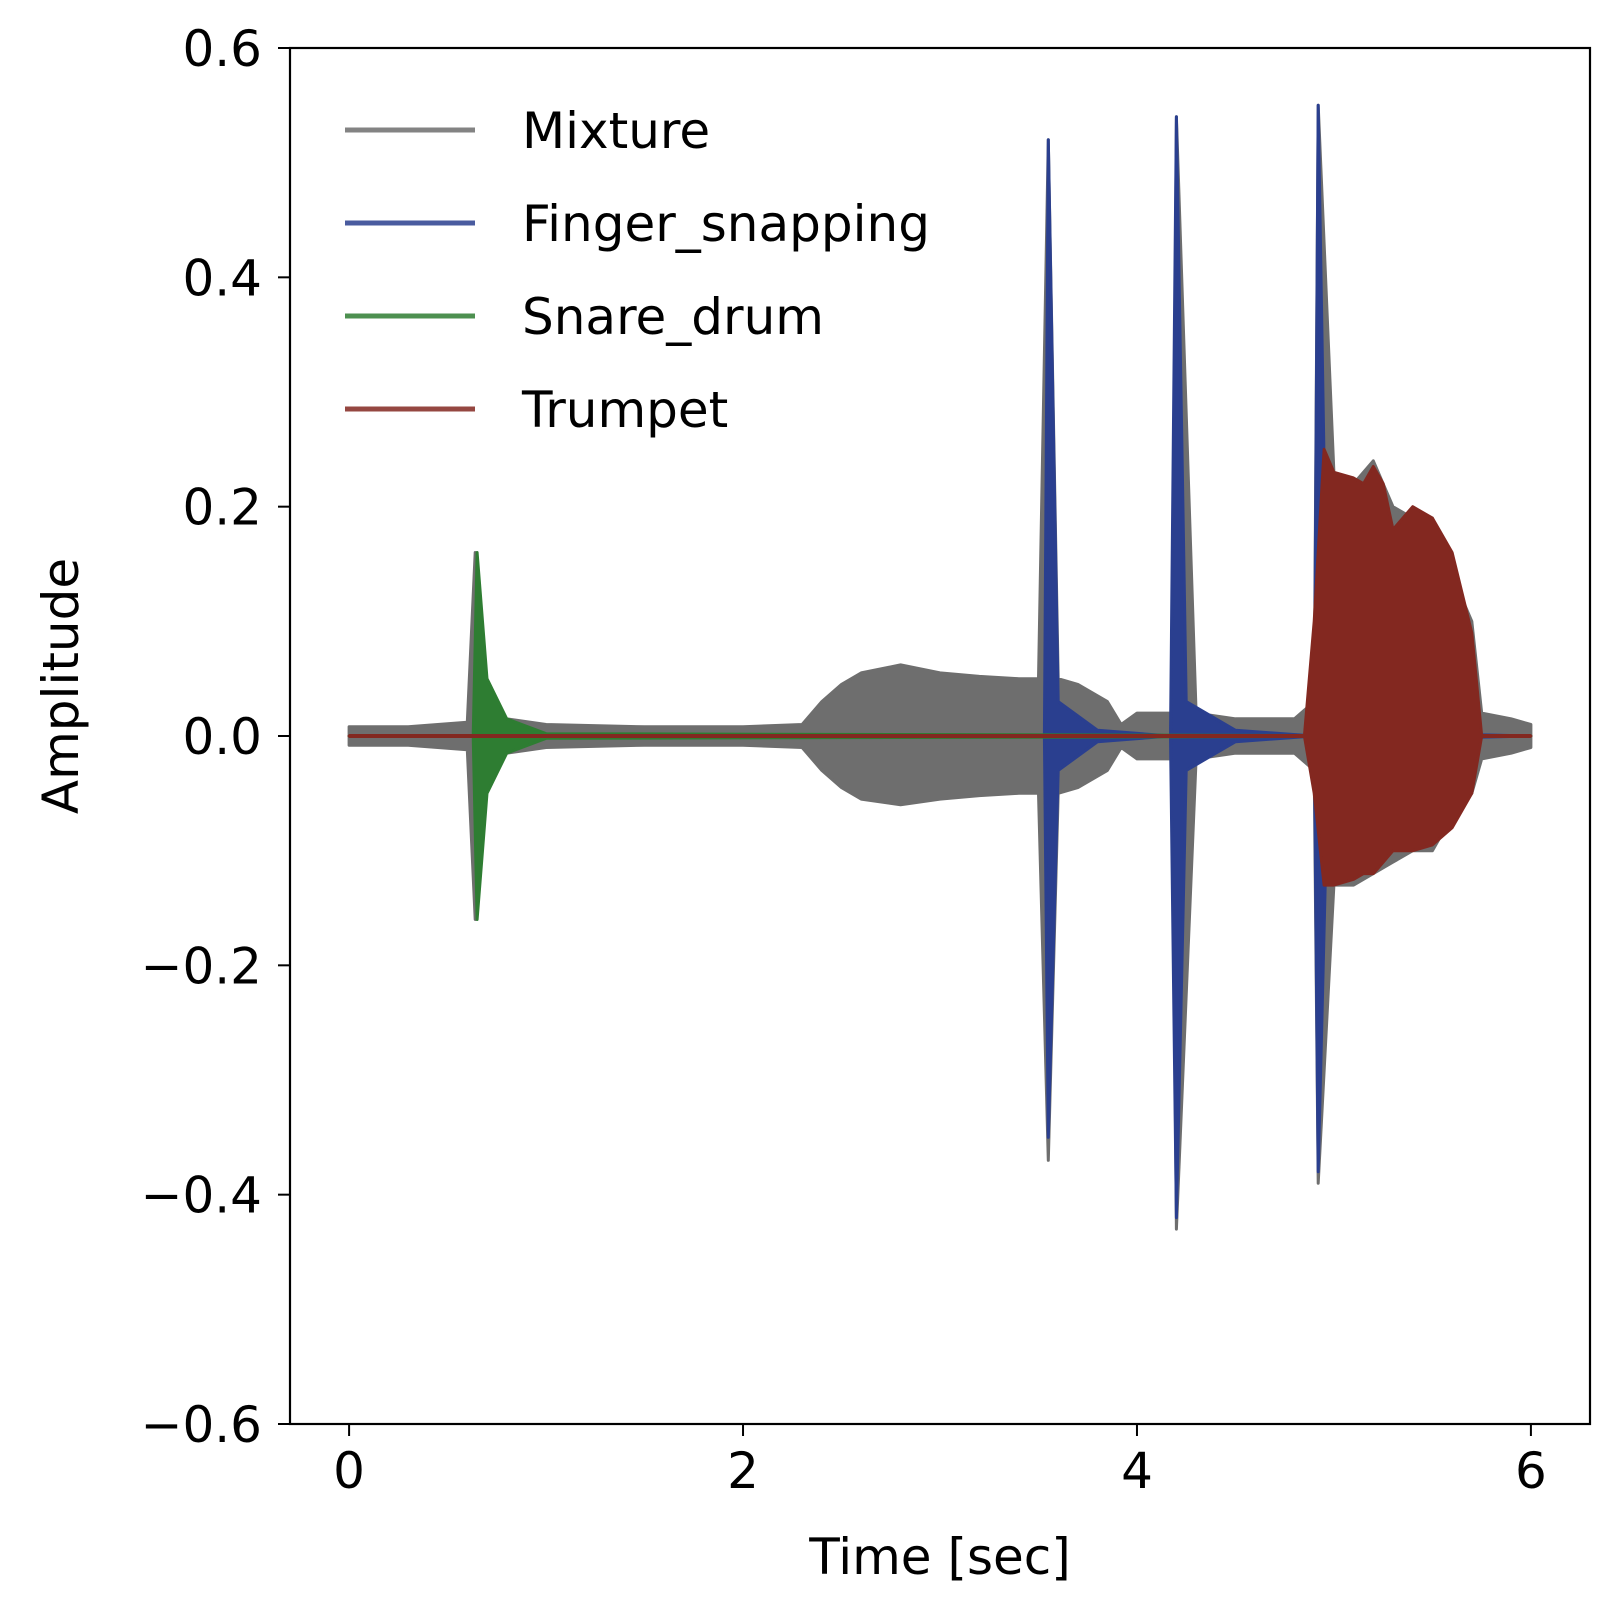 This screenshot has height=1614, width=1613. I want to click on legend-item: Trumpet, so click(536, 410).